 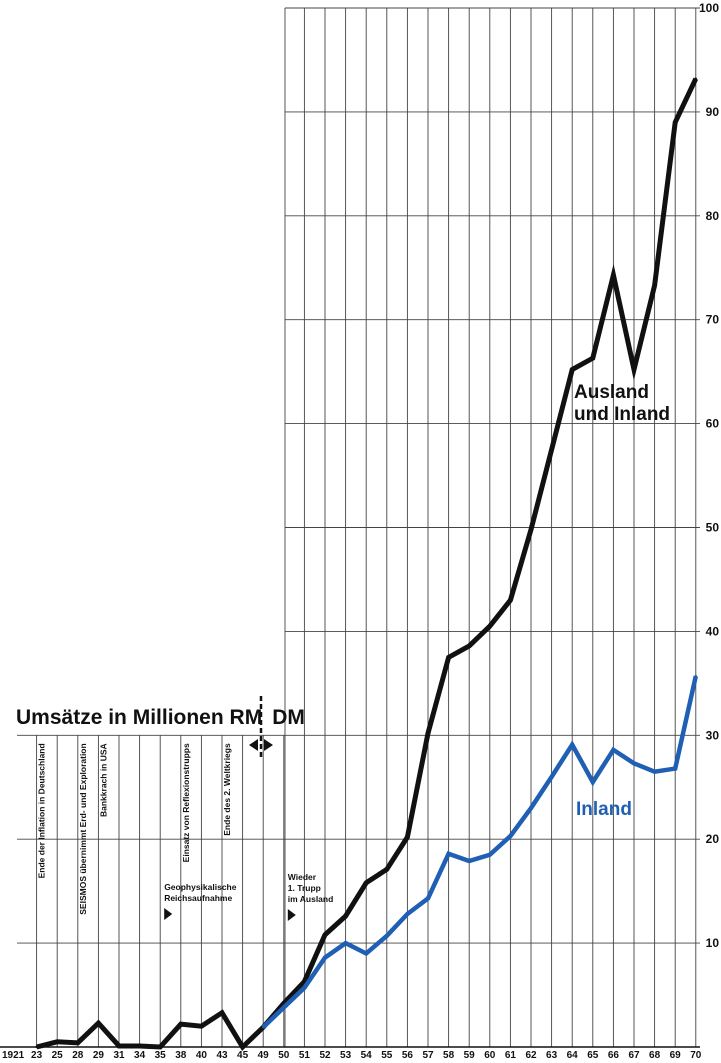 What do you see at coordinates (346, 1055) in the screenshot?
I see `x-tick-label: 53` at bounding box center [346, 1055].